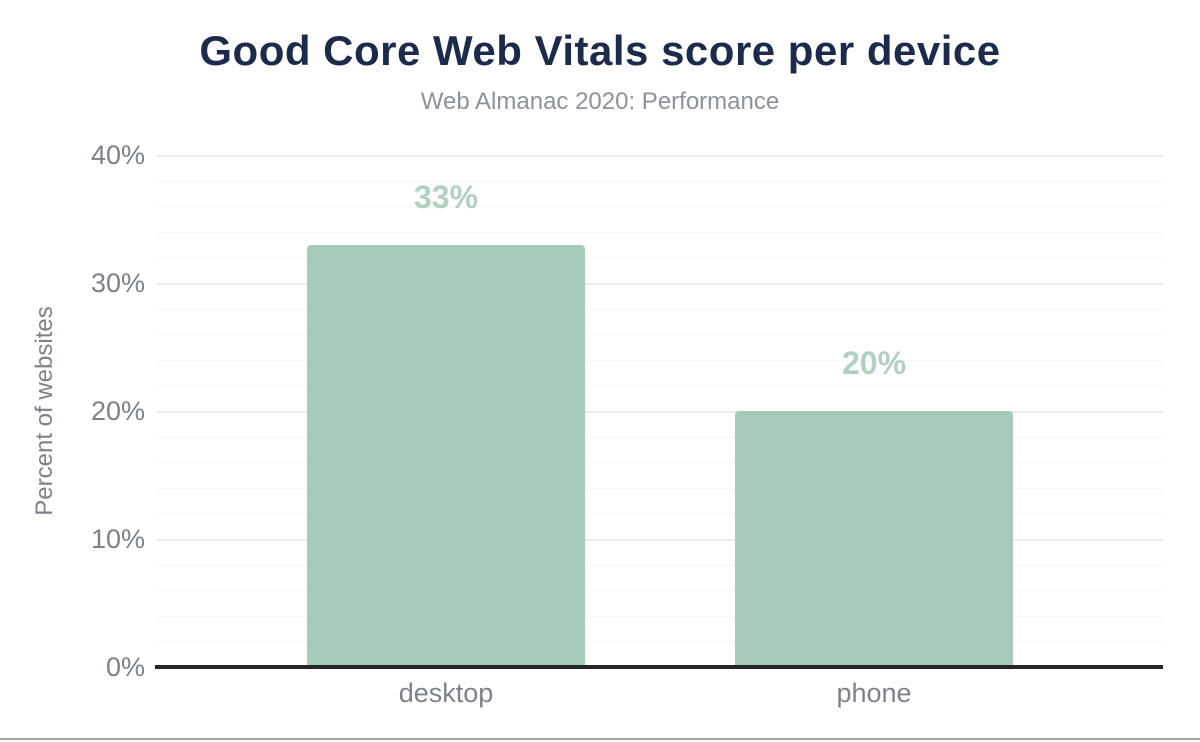 This screenshot has width=1200, height=742. What do you see at coordinates (117, 283) in the screenshot?
I see `y-tick-30pct: 30%` at bounding box center [117, 283].